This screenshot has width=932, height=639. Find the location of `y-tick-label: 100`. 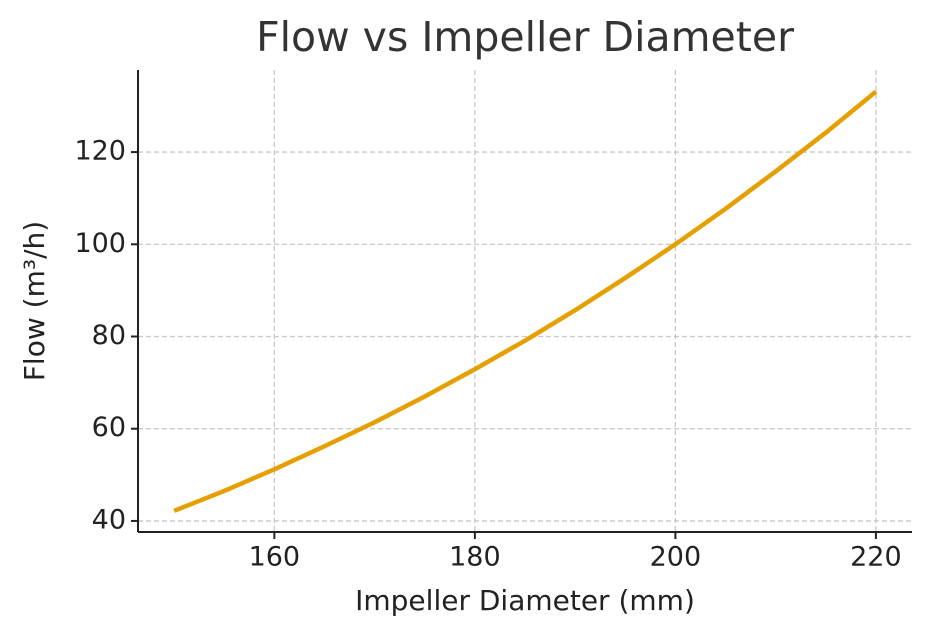

y-tick-label: 100 is located at coordinates (100, 243).